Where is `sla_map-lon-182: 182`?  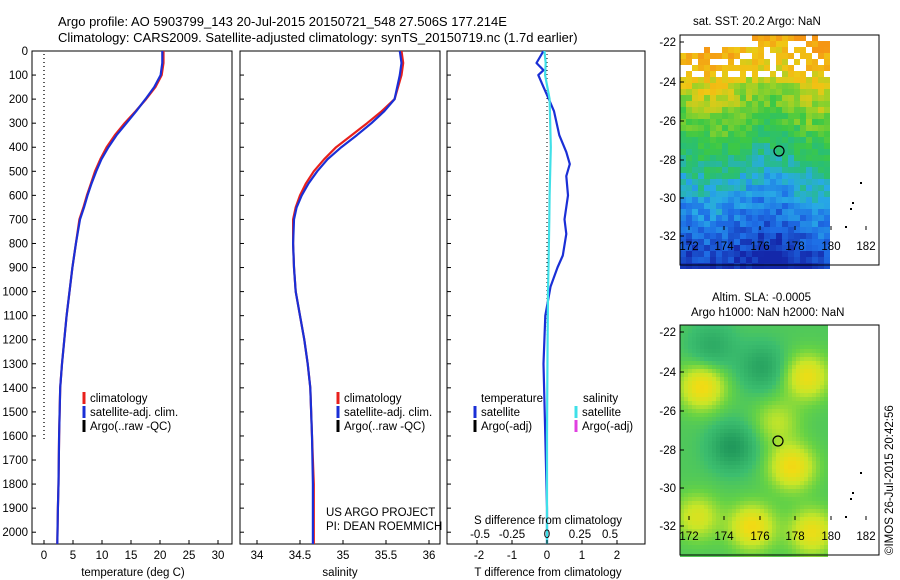
sla_map-lon-182: 182 is located at coordinates (865, 537).